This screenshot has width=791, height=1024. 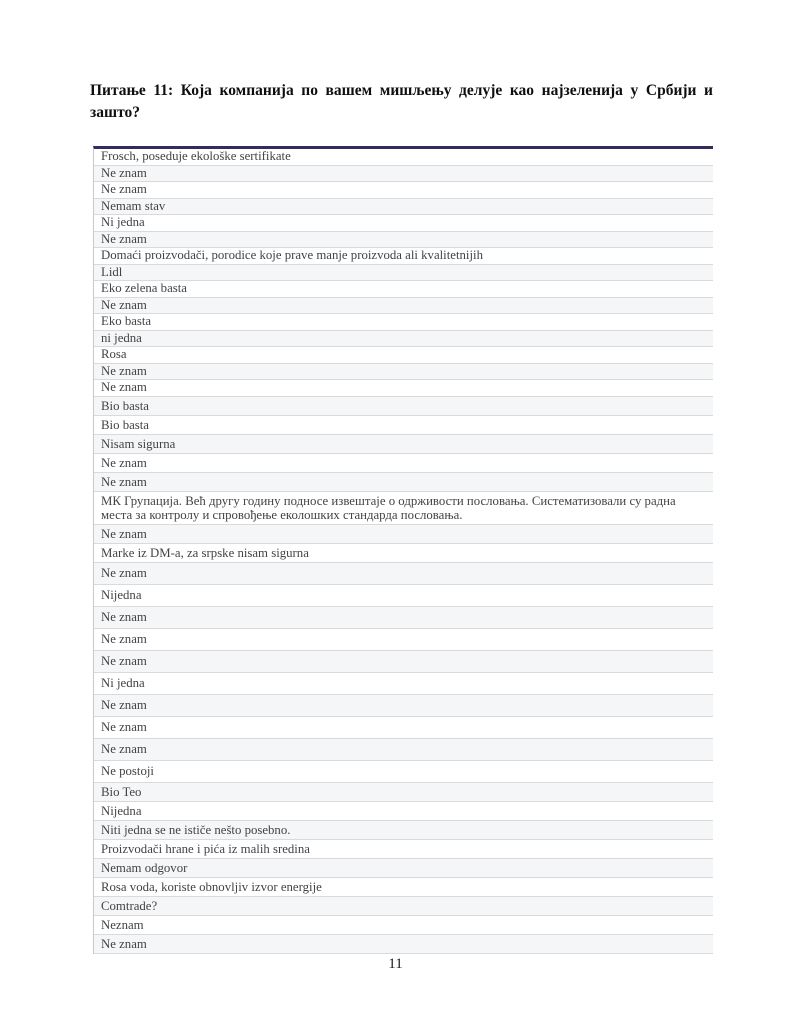 I want to click on table-row: Marke iz DM-a, za srpske nisam sigurna, so click(x=403, y=553).